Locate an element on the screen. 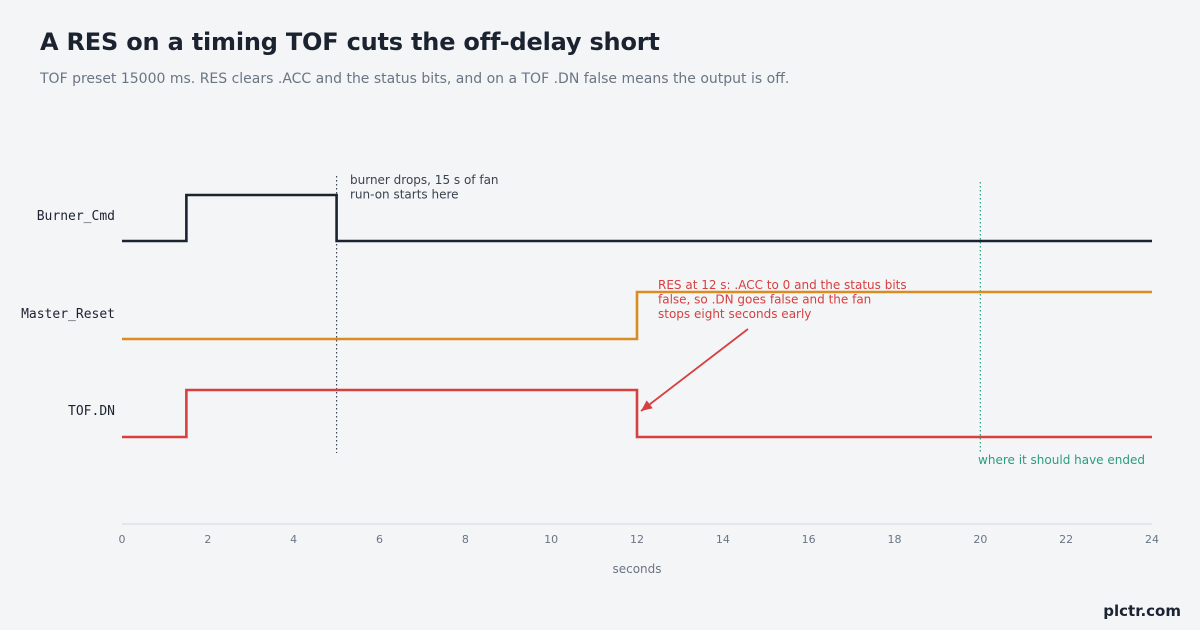 This screenshot has height=630, width=1200. x-tick-label: 12 is located at coordinates (637, 539).